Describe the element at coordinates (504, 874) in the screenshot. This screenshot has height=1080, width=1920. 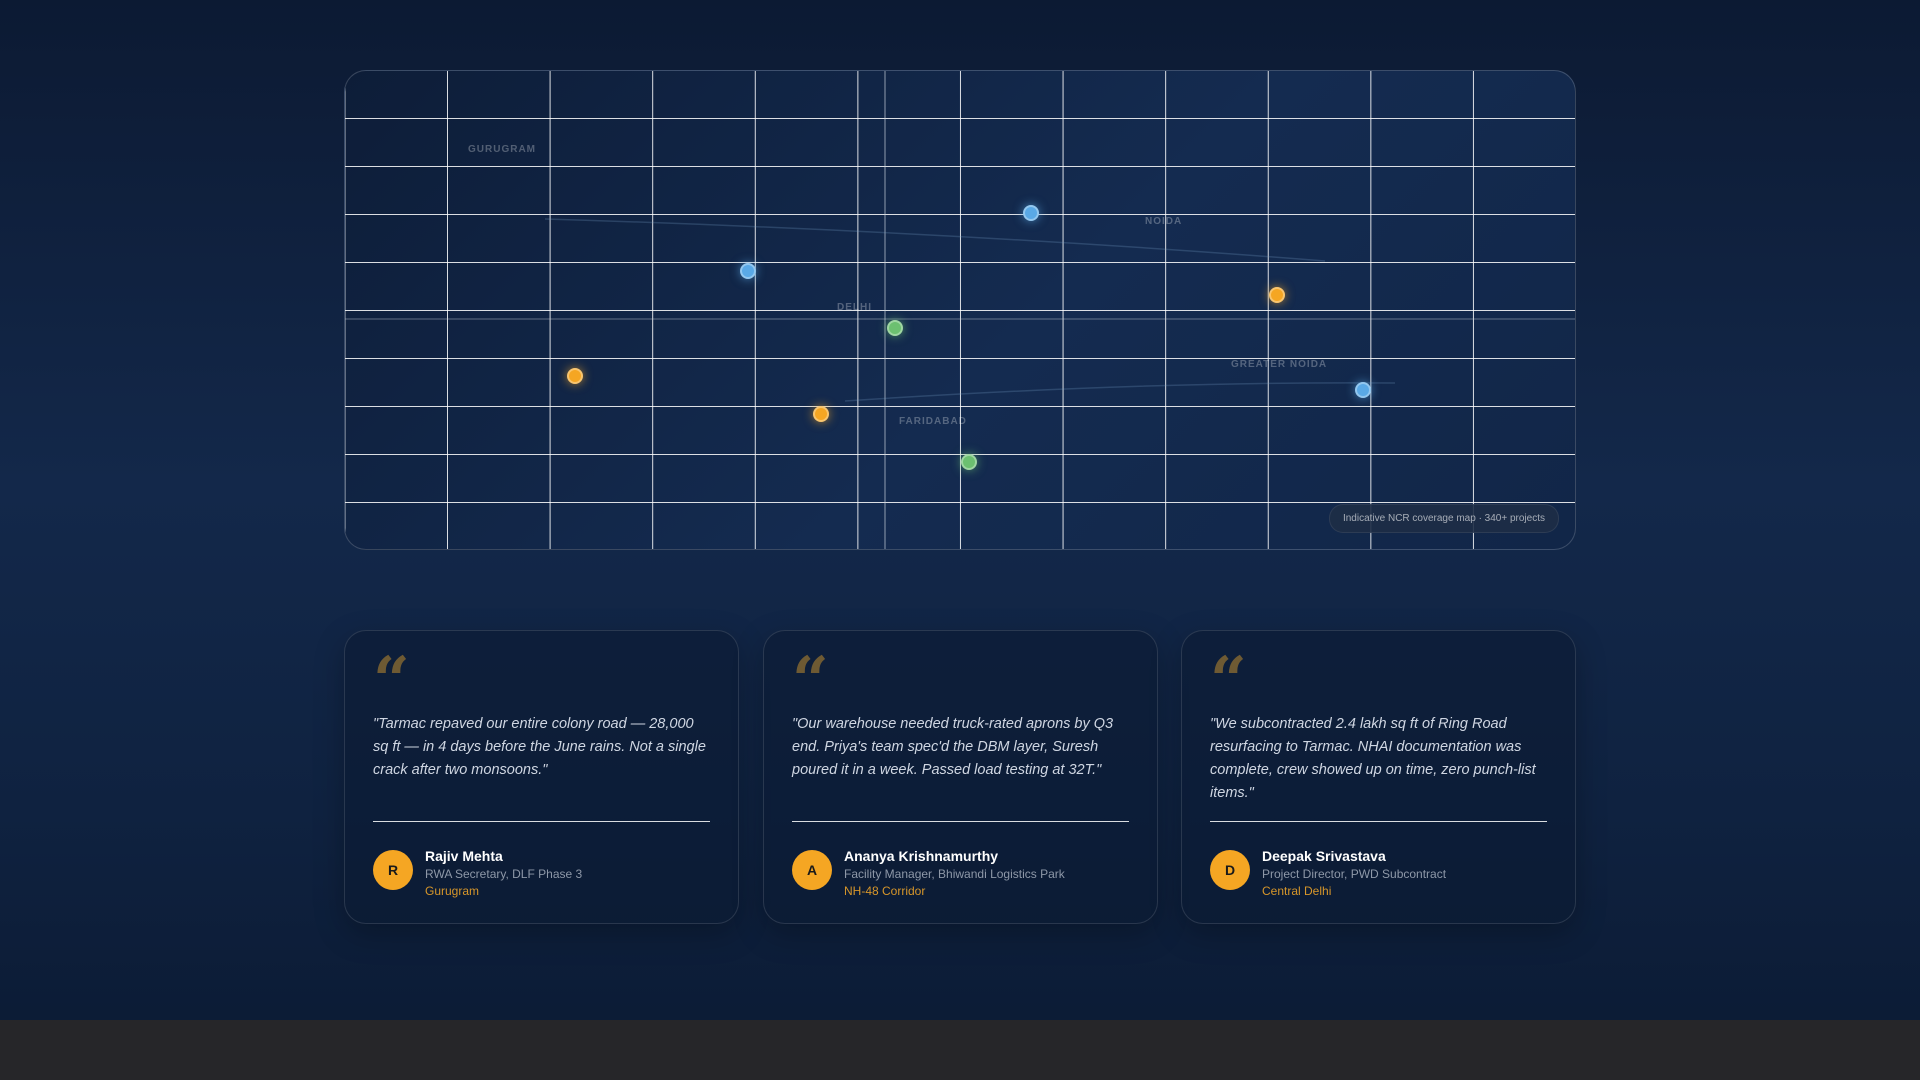
I see `author-role: RWA Secretary, DLF Phase 3` at that location.